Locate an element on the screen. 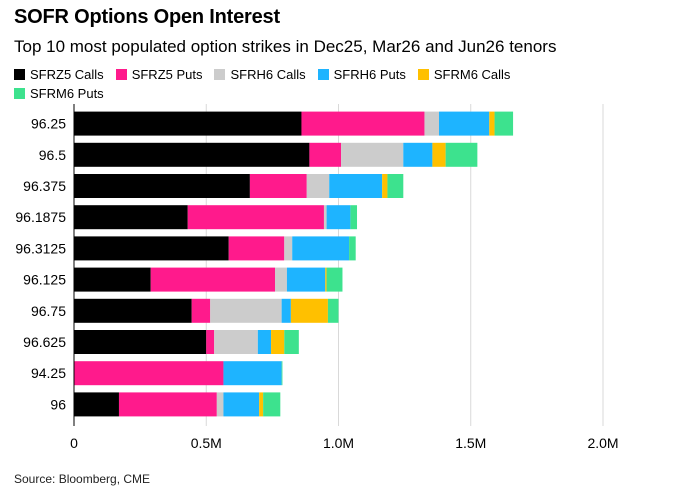 The height and width of the screenshot is (500, 677). legend-item: SFRZ5 Calls is located at coordinates (59, 74).